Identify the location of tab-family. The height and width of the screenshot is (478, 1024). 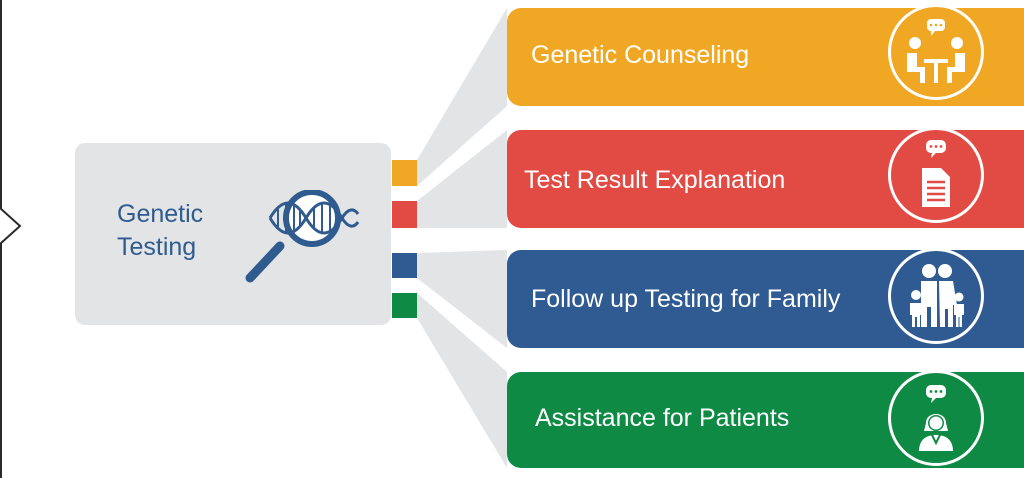
(404, 265).